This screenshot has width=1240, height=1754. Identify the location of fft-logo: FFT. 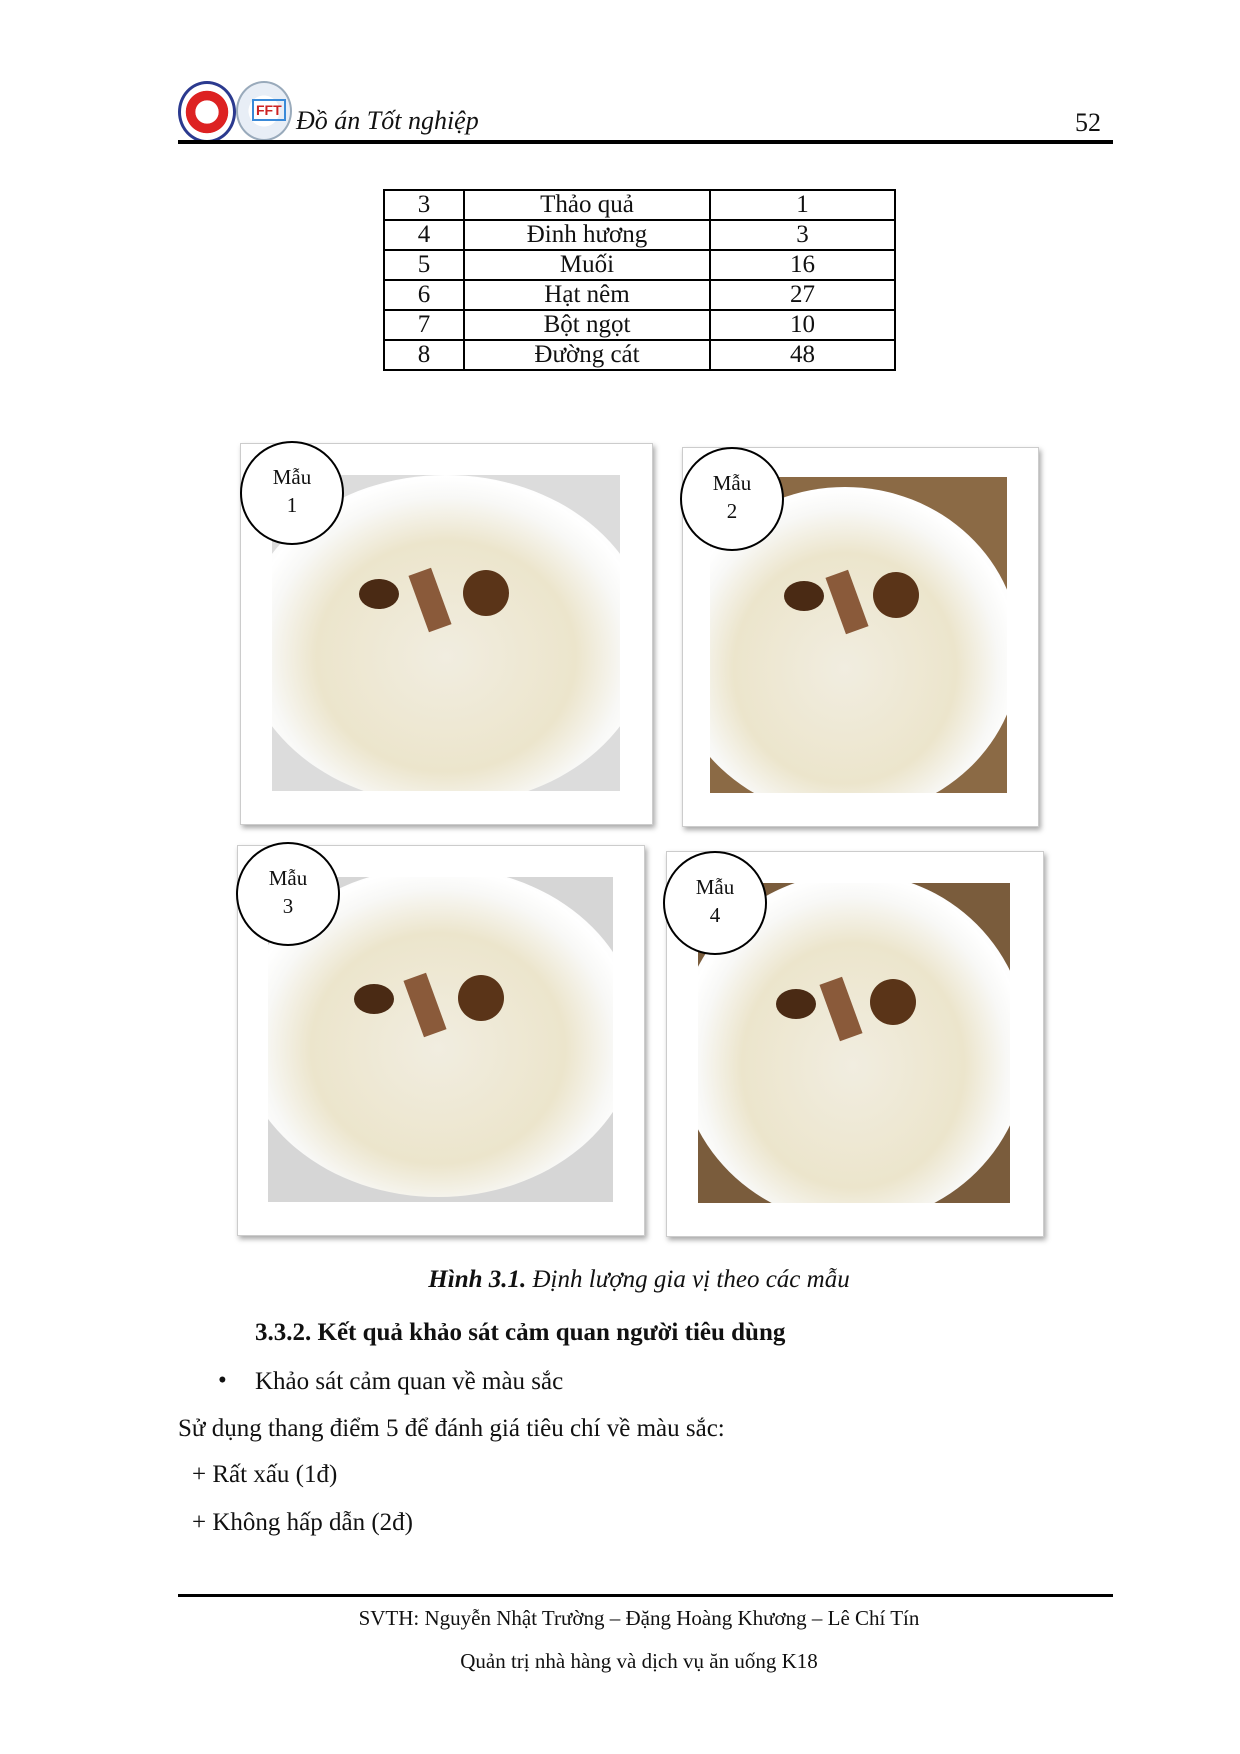
(264, 111).